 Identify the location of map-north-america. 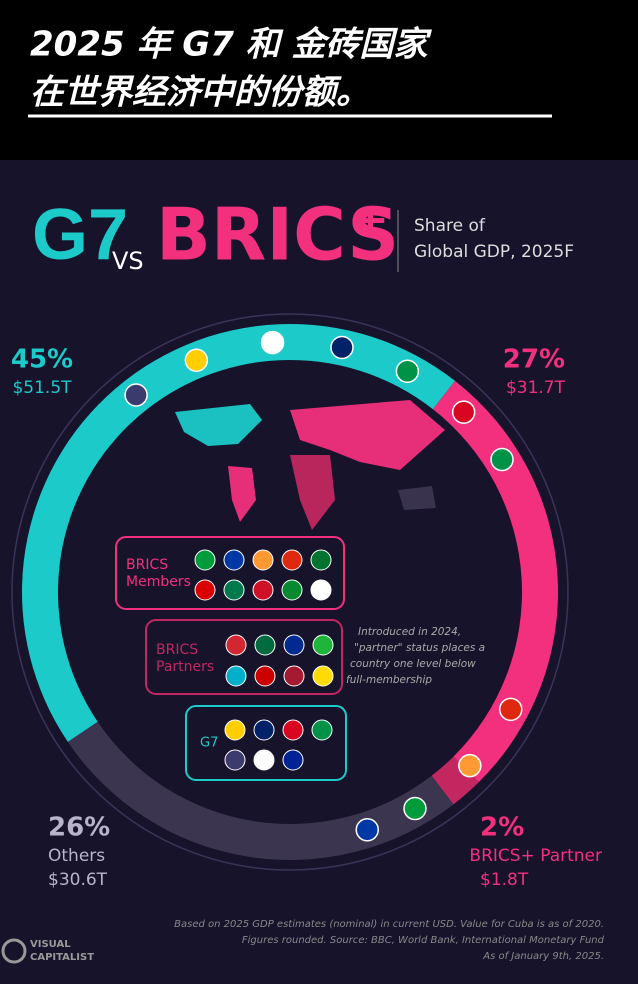
(218, 425).